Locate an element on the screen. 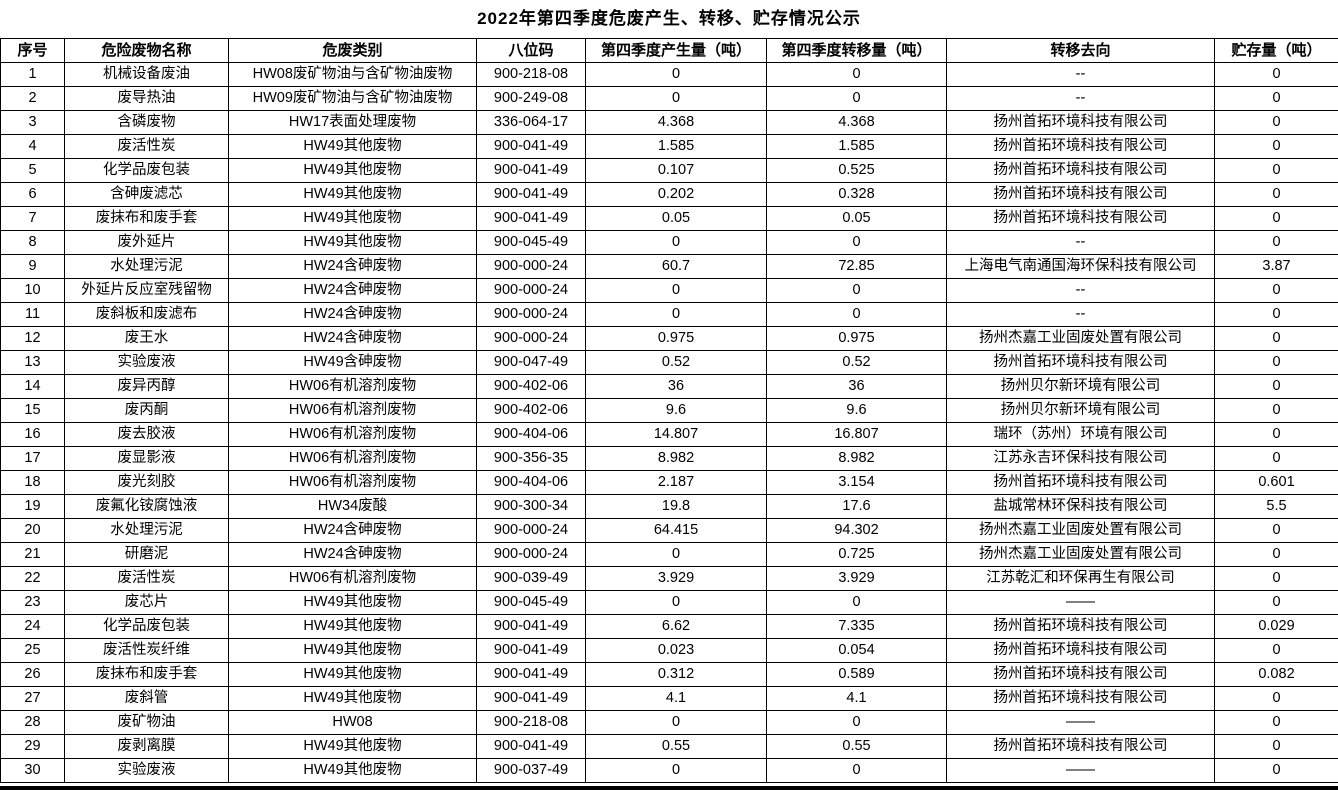  table-row: 23 废芯片 HW49其他废物 900-045-49 0 0 —— 0 is located at coordinates (669, 602).